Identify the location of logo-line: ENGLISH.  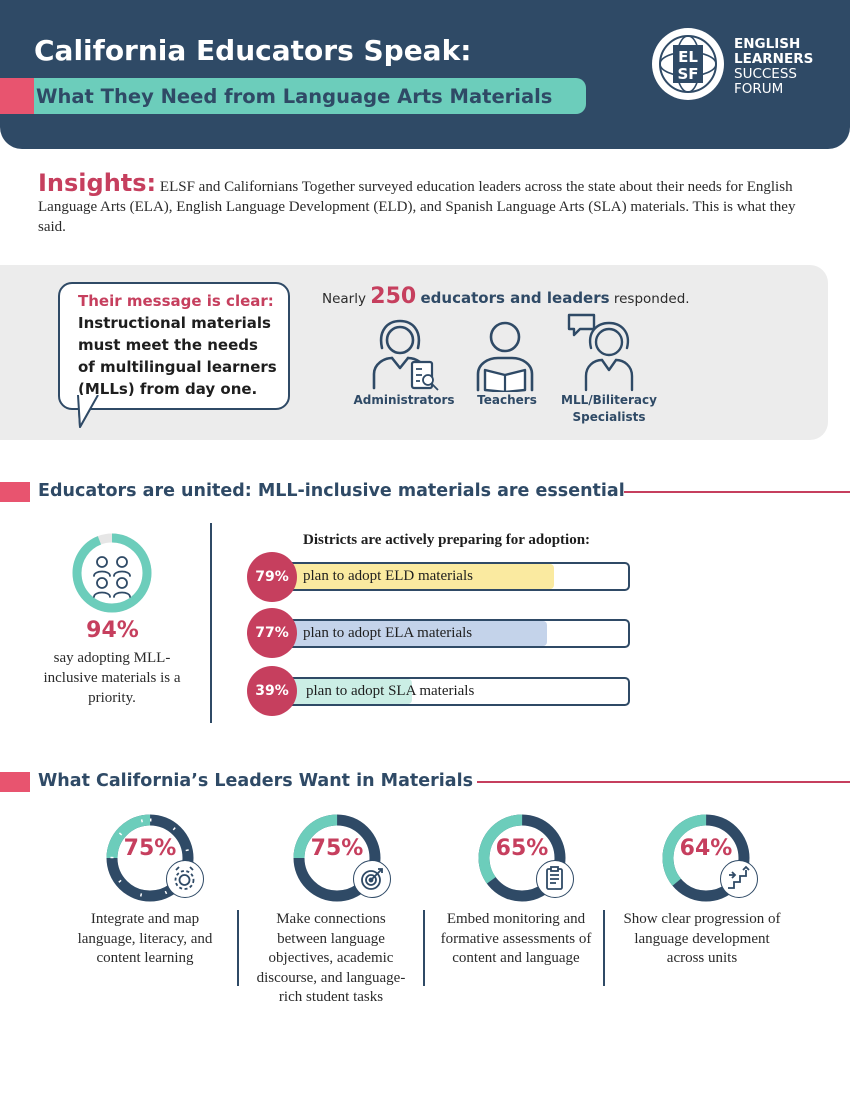
(767, 44).